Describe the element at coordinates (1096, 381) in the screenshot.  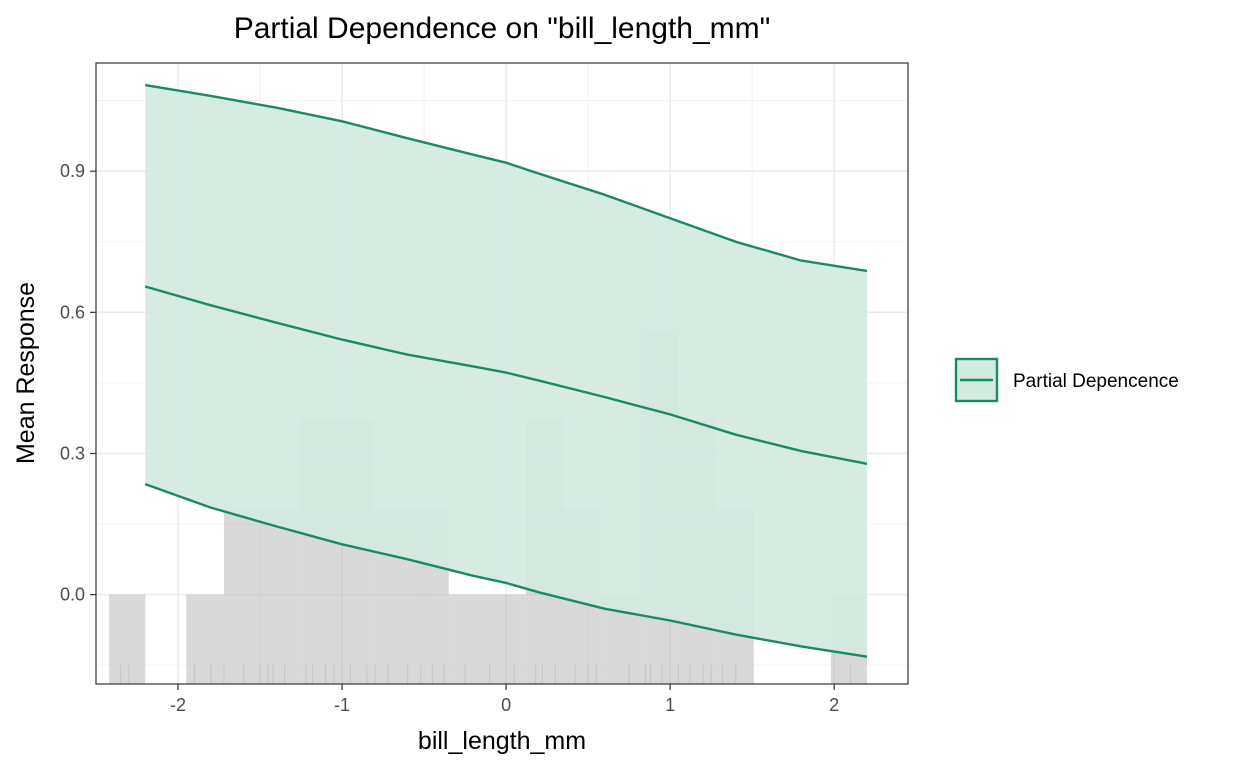
I see `legend-label: Partial Depencence` at that location.